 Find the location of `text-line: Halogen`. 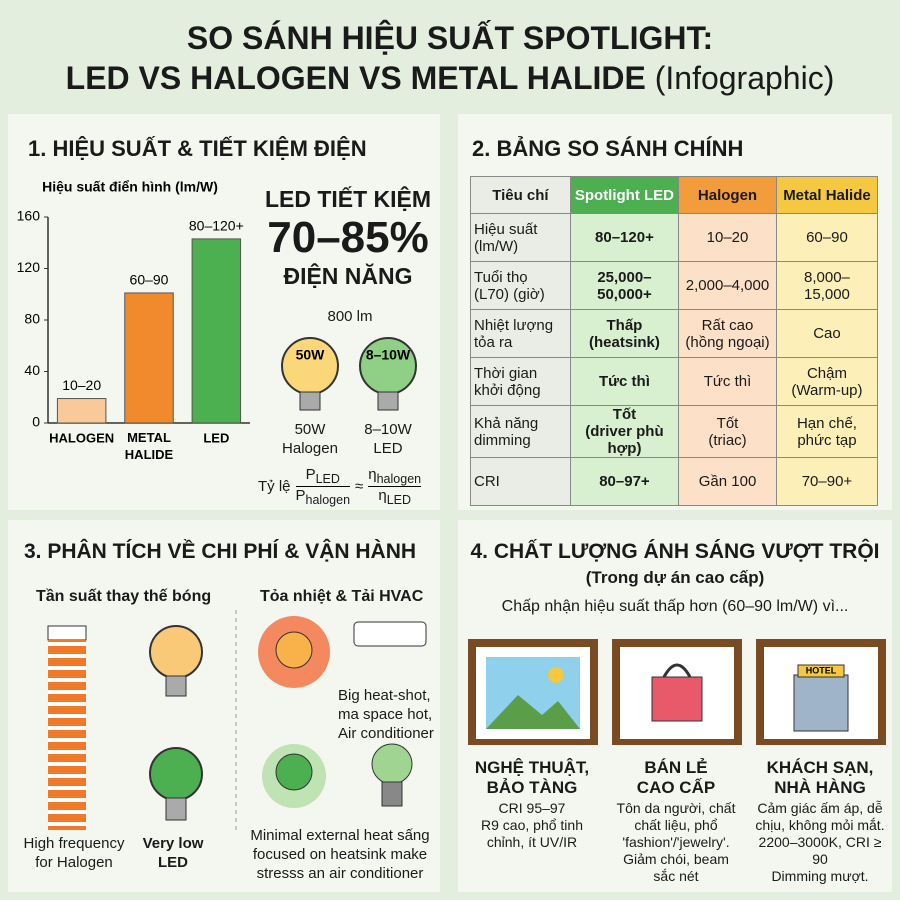

text-line: Halogen is located at coordinates (310, 448).